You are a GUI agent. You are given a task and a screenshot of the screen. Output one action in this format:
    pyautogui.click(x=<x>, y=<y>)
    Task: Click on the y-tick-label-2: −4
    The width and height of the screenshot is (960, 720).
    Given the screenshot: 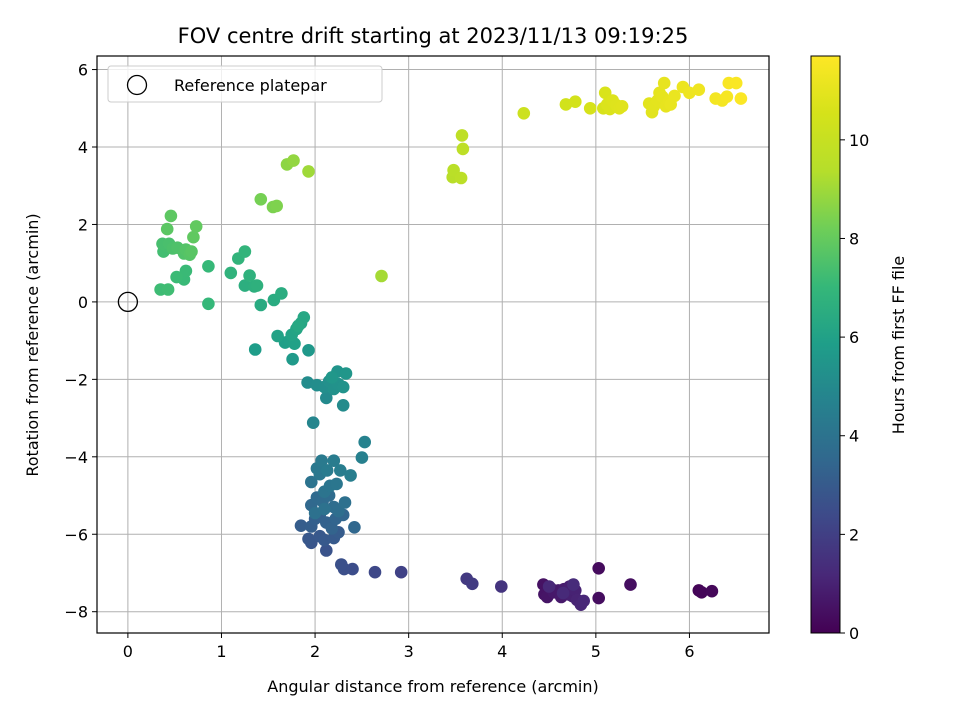 What is the action you would take?
    pyautogui.click(x=76, y=457)
    